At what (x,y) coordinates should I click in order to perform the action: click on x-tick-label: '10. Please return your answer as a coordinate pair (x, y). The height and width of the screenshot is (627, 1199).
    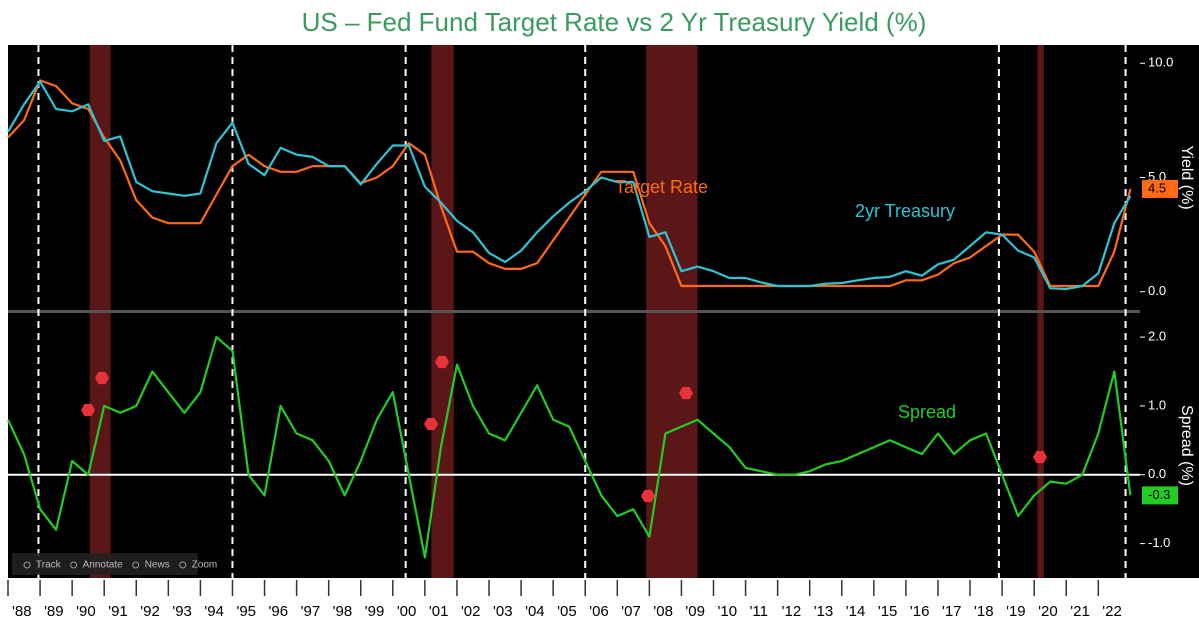
    Looking at the image, I should click on (727, 611).